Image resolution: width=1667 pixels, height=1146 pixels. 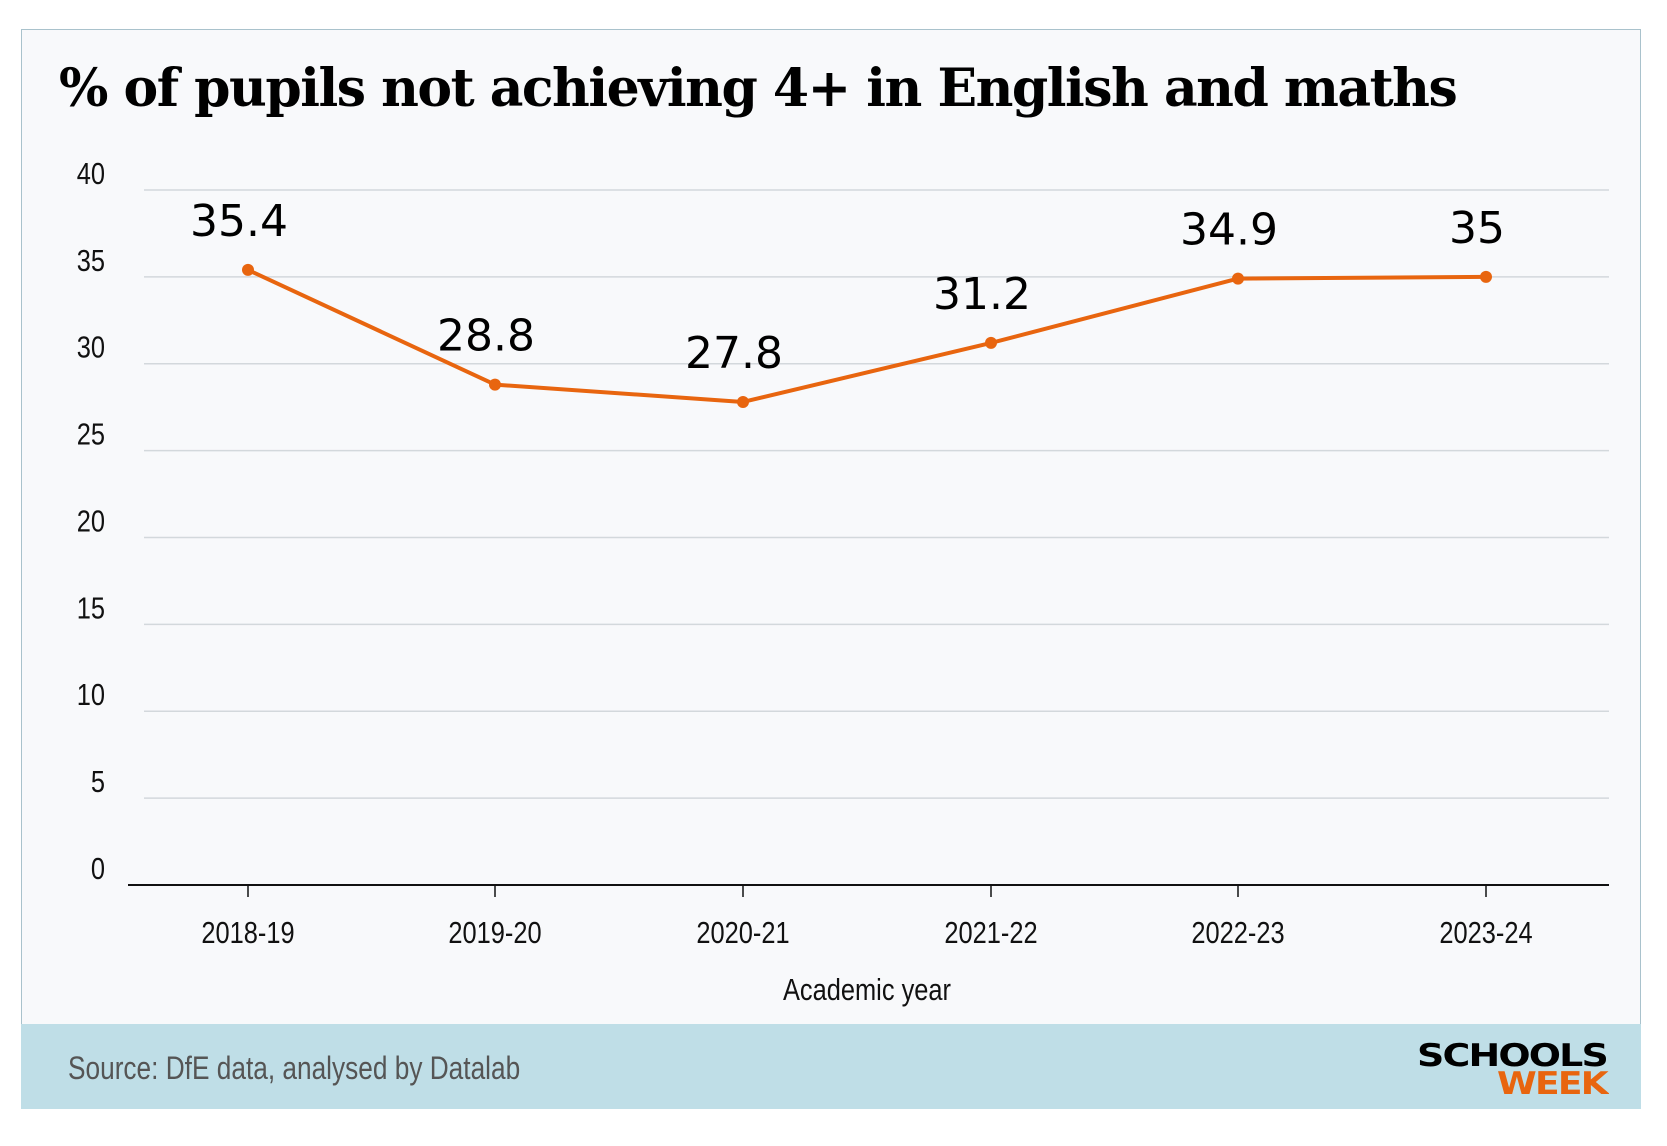 I want to click on y-tick-label: 10, so click(x=91, y=695).